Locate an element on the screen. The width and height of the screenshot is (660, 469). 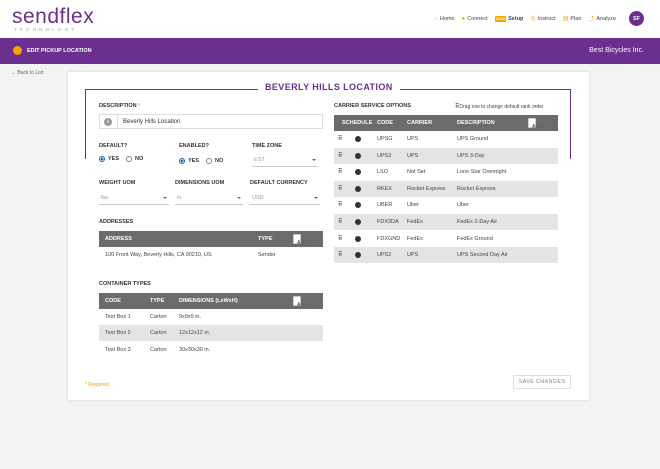
currency-select: USD is located at coordinates (285, 199).